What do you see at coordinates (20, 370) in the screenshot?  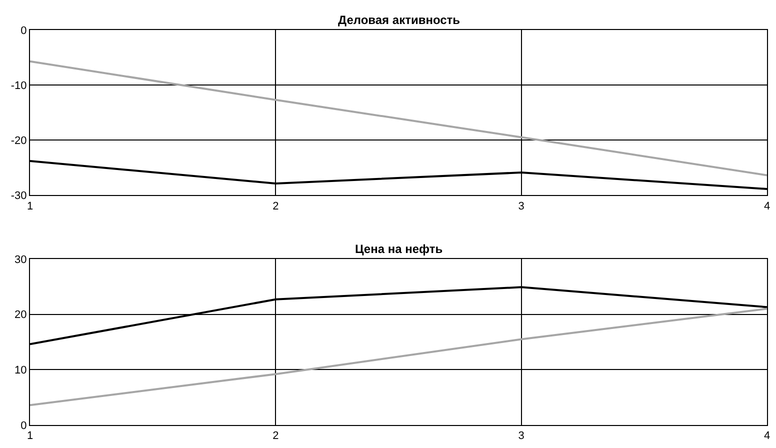 I see `y-tick-label: 10` at bounding box center [20, 370].